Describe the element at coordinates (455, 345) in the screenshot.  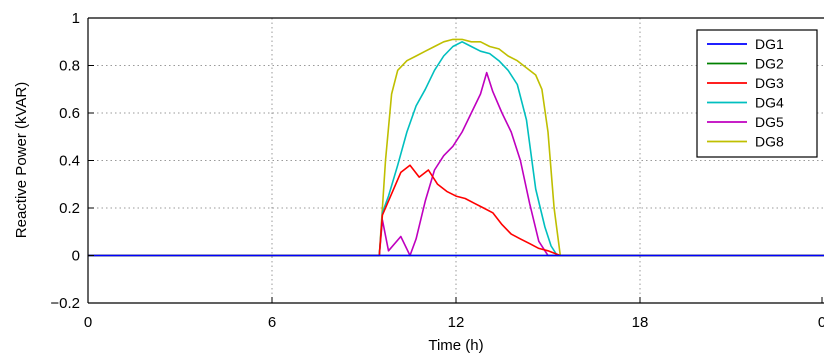
I see `x-axis-label: Time (h)` at that location.